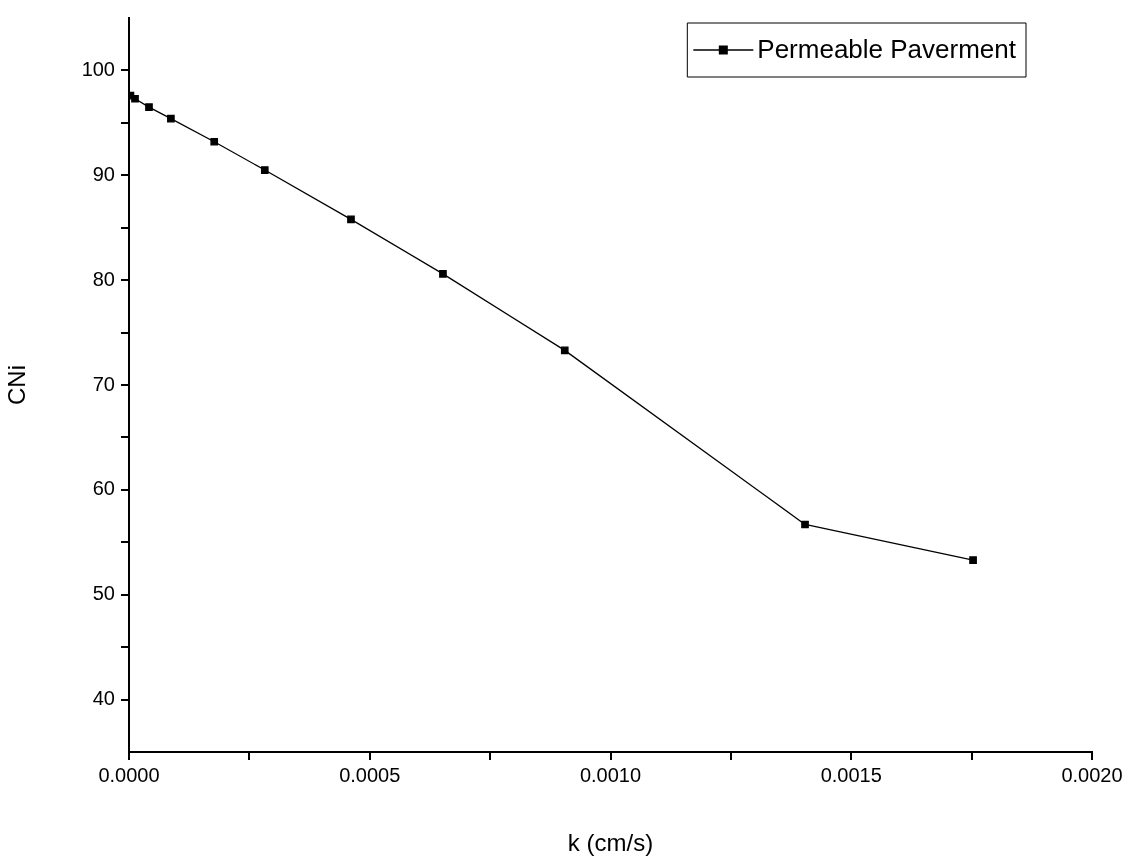 This screenshot has height=863, width=1144. Describe the element at coordinates (370, 774) in the screenshot. I see `x-tick-label: 0.0005` at that location.